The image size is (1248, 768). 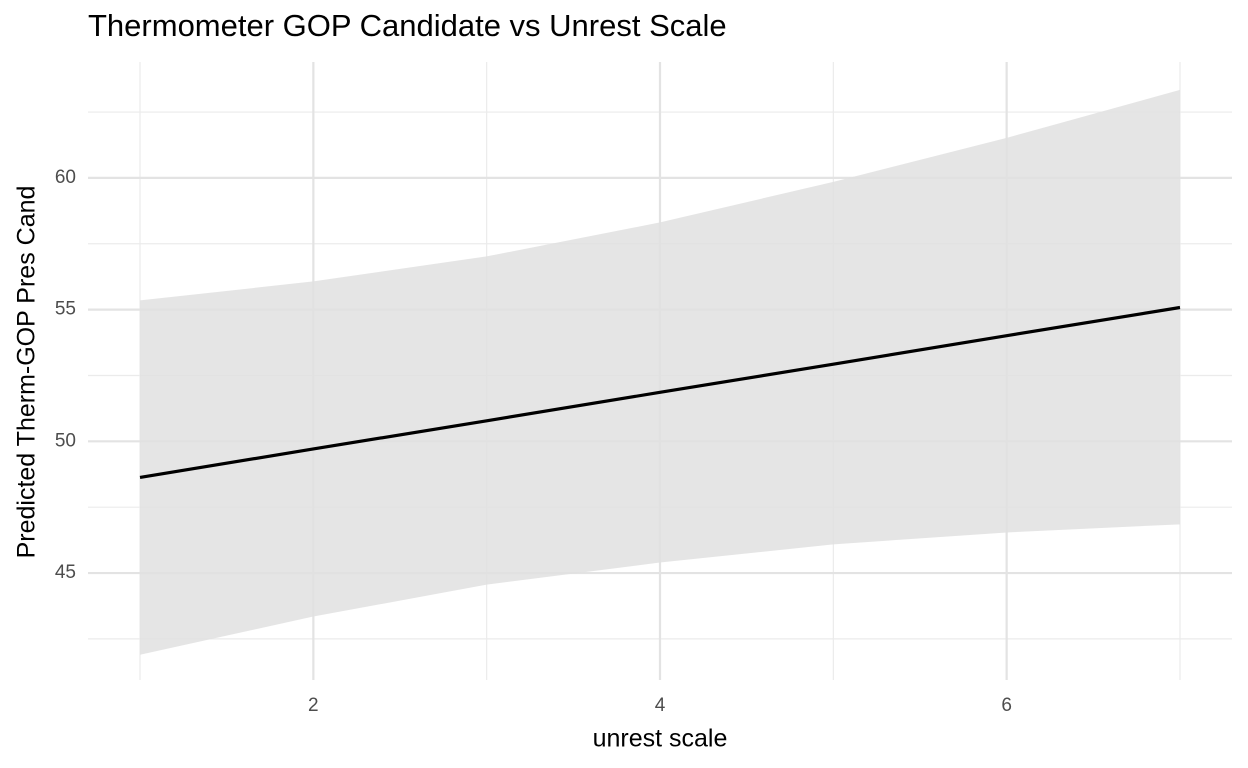 What do you see at coordinates (660, 705) in the screenshot?
I see `x-tick-label: 4` at bounding box center [660, 705].